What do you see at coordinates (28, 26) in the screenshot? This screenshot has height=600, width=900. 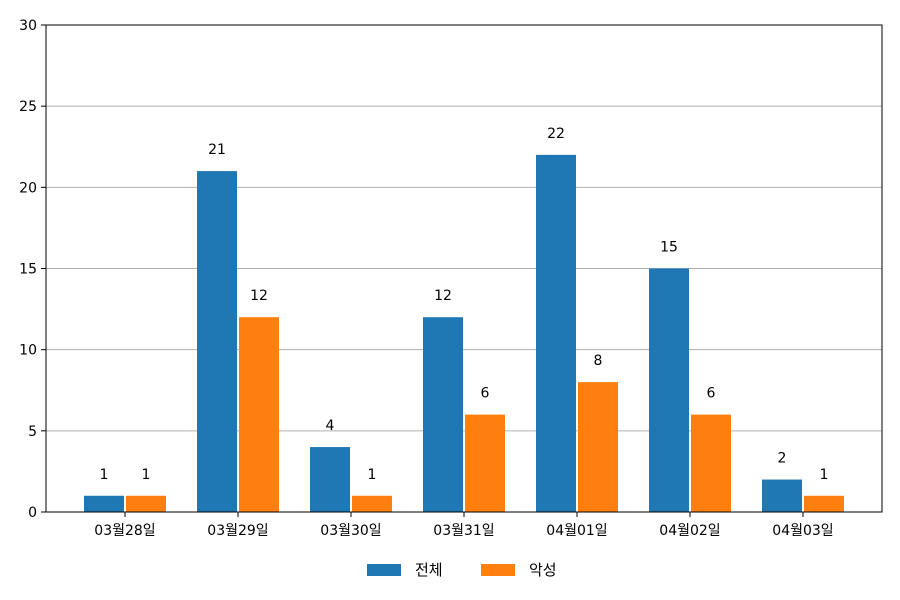 I see `y-tick-label: 30` at bounding box center [28, 26].